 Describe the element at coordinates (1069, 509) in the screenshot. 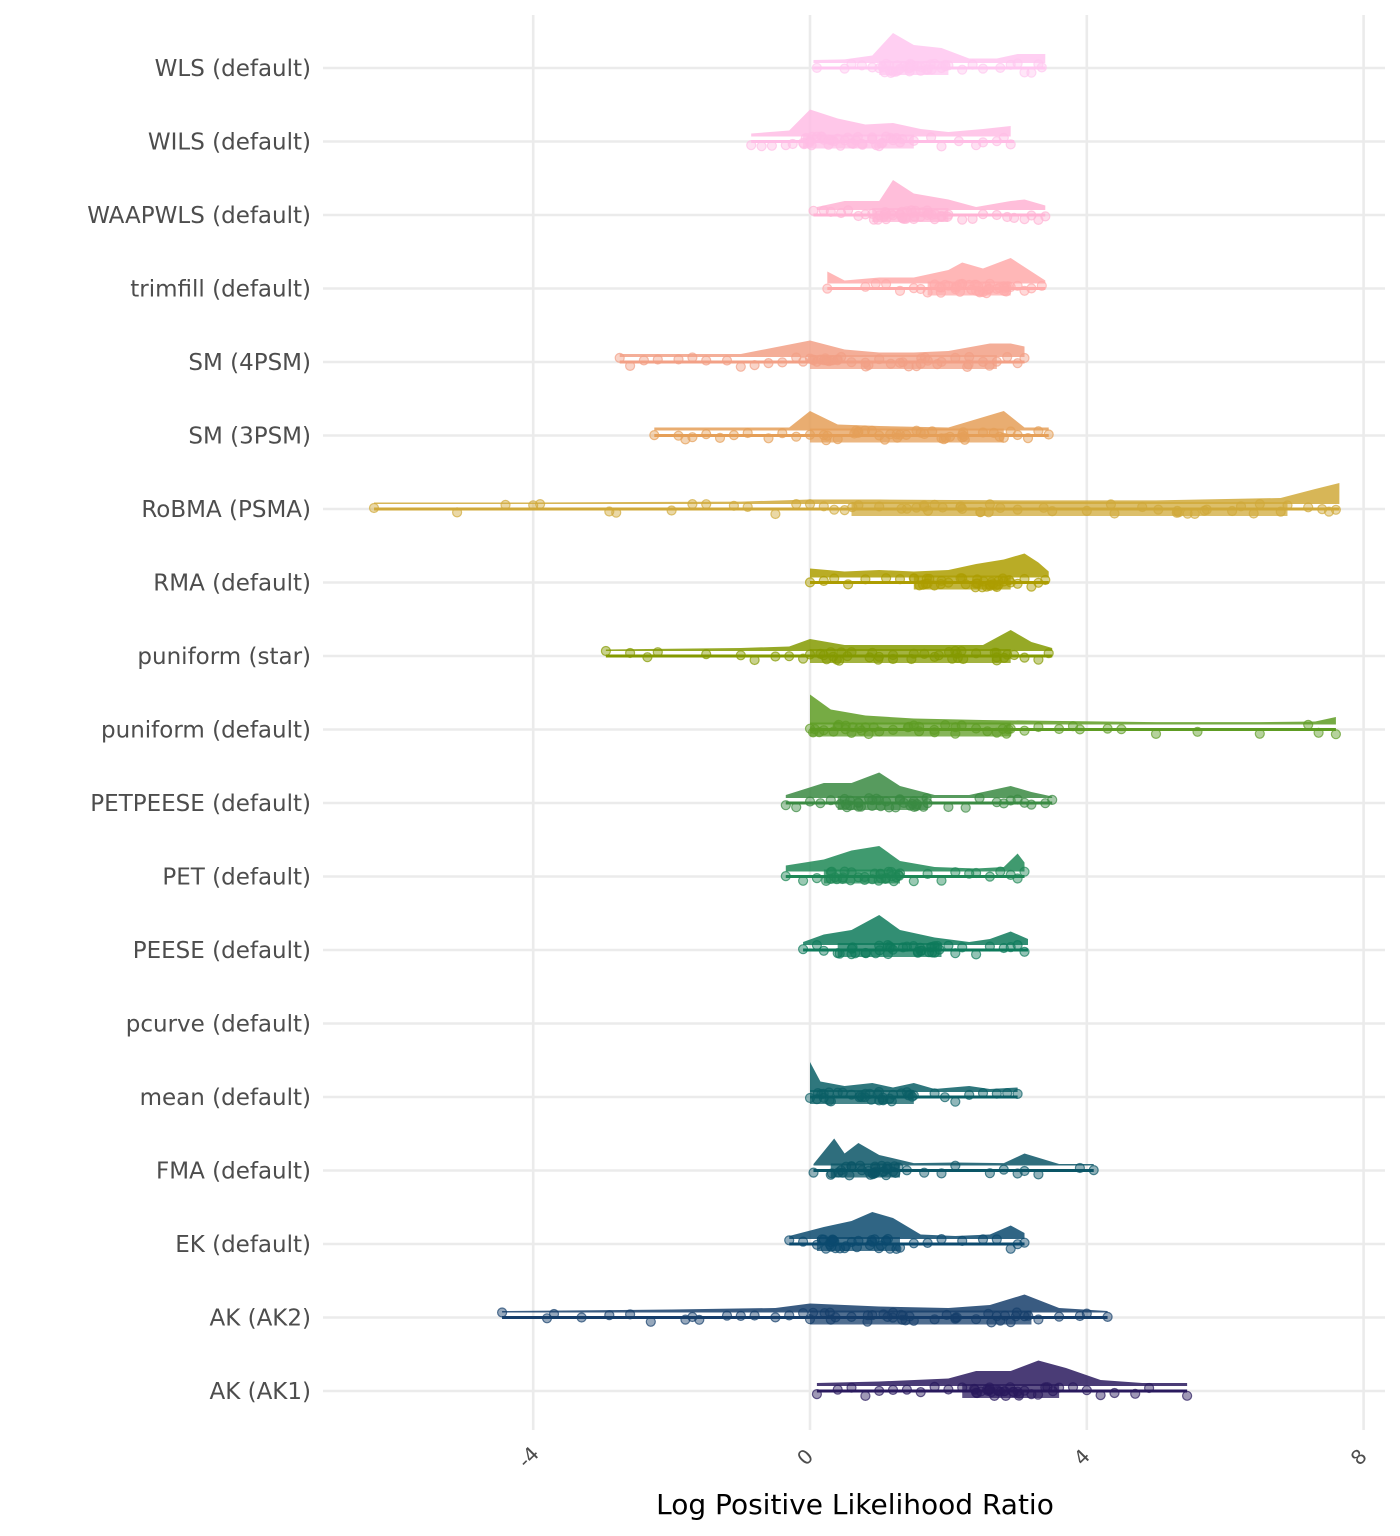

I see `iqr-box` at that location.